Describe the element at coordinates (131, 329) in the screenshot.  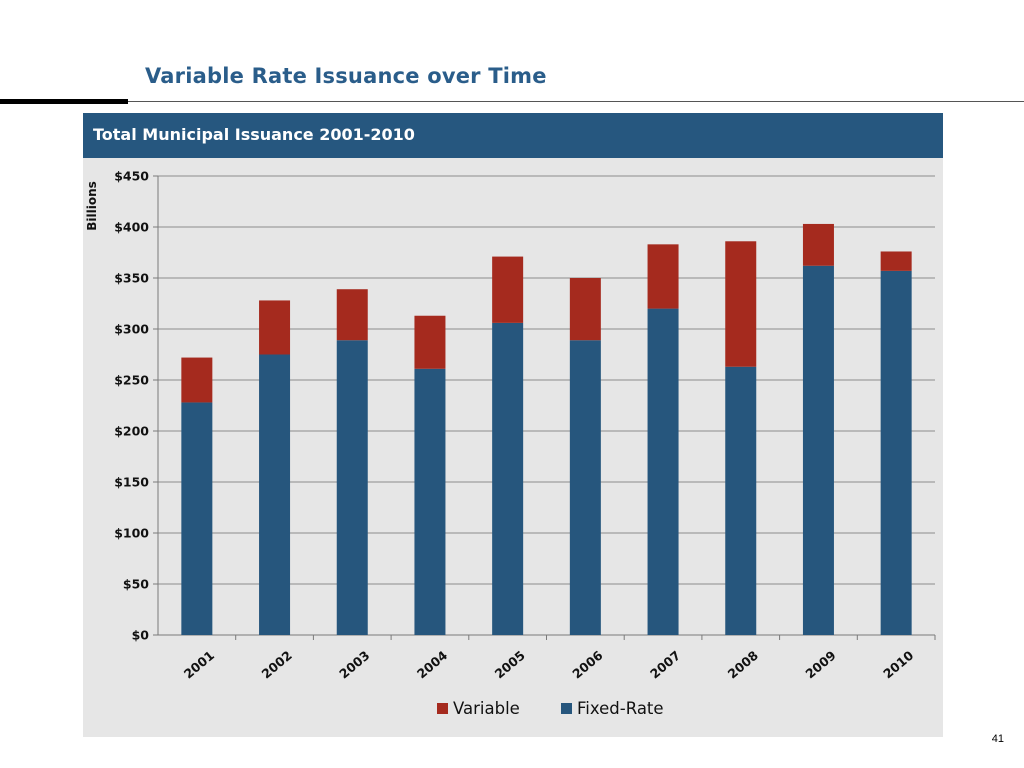
I see `y-tick-label: $300` at that location.